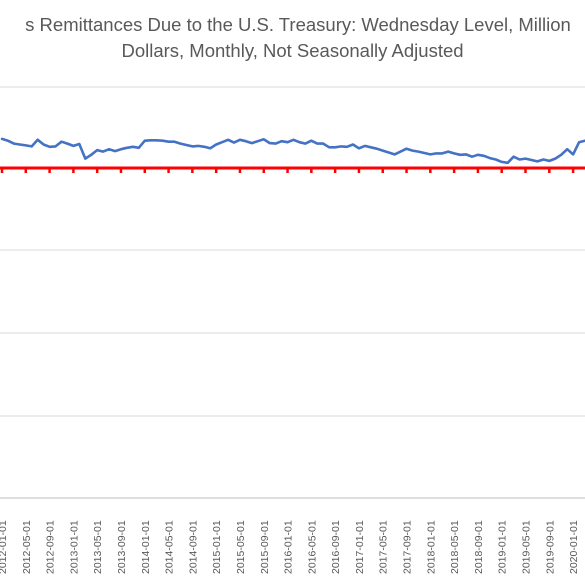 This screenshot has width=585, height=585. What do you see at coordinates (170, 547) in the screenshot?
I see `x-tick-label: 2014-05-01` at bounding box center [170, 547].